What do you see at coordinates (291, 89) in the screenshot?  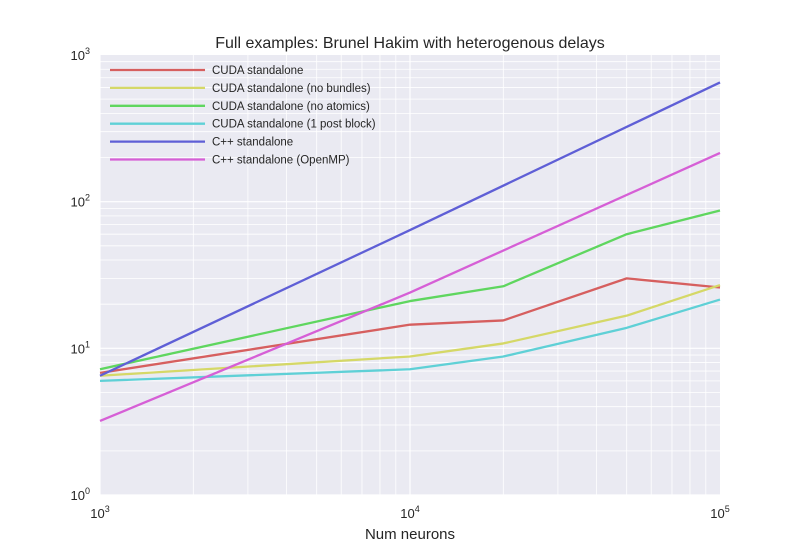 I see `legend-label: CUDA standalone (no bundles)` at bounding box center [291, 89].